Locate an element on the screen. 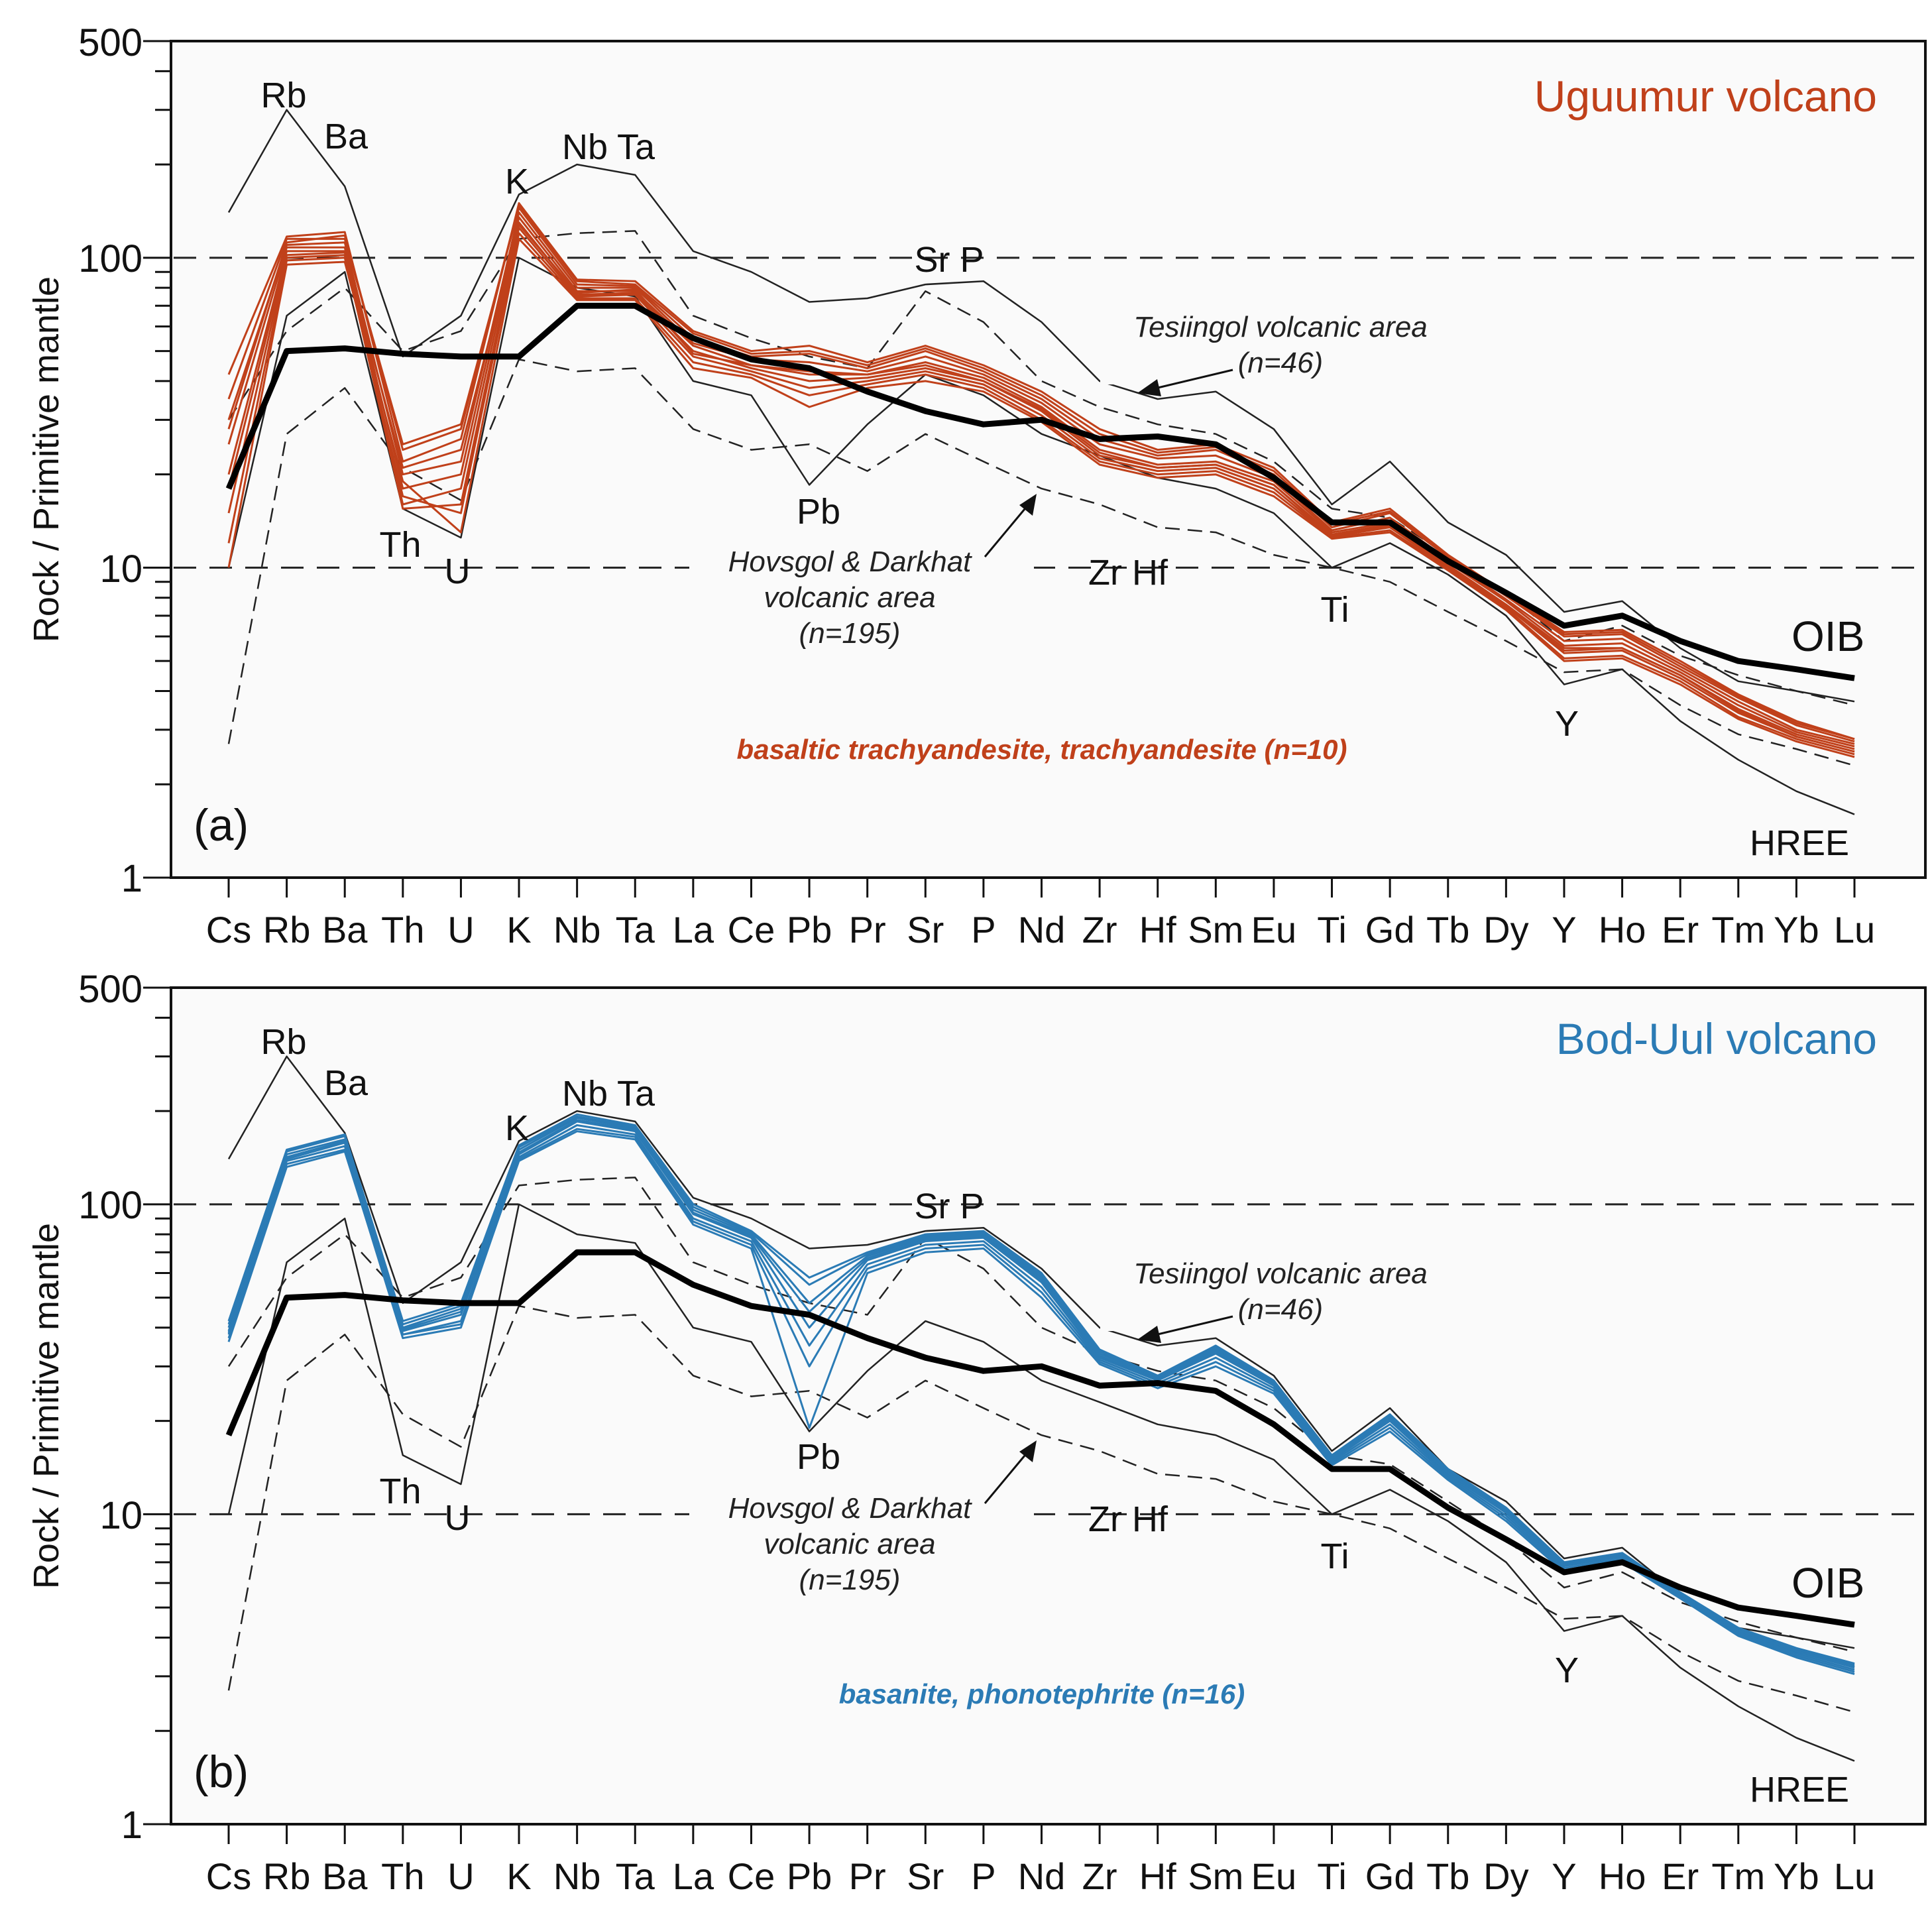  panel-b-hovsgol-label-bg is located at coordinates (861, 1547).